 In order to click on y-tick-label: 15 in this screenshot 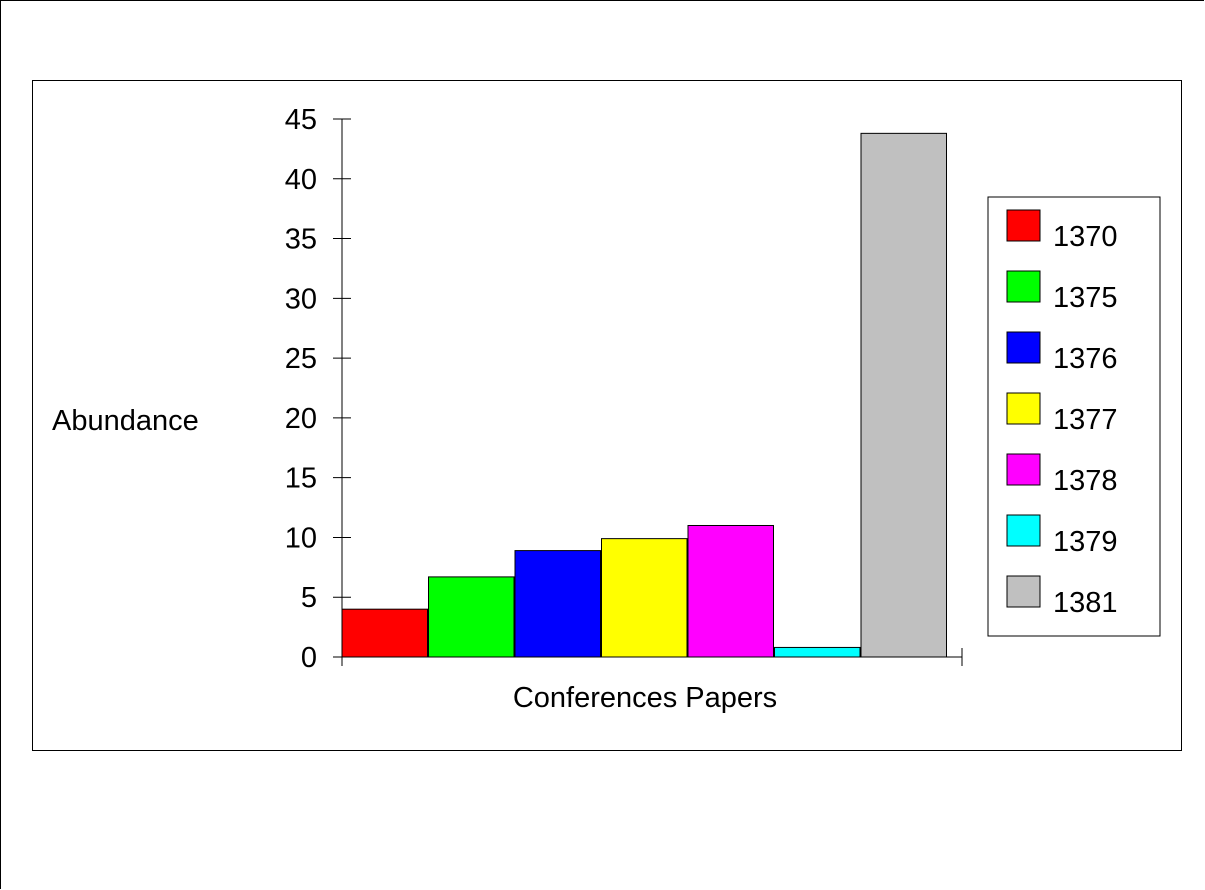, I will do `click(301, 479)`.